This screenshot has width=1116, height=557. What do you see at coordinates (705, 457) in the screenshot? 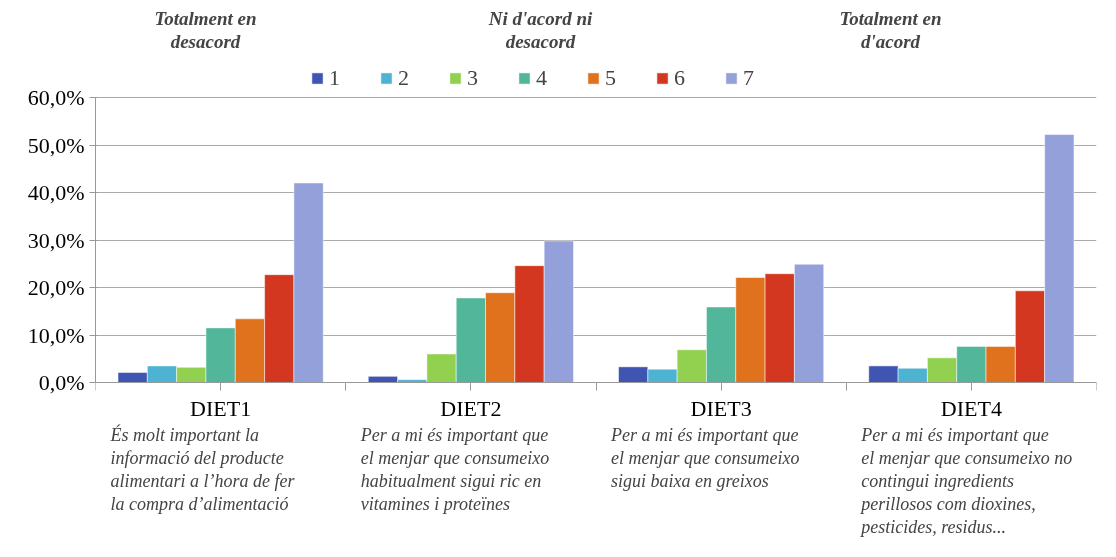
I see `text: Per a mi és important que el menjar que consumeixo sigui baixa en greixos` at bounding box center [705, 457].